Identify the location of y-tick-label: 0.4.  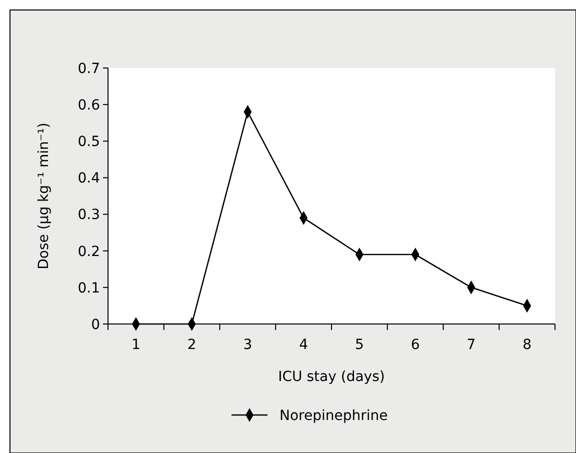
(89, 178).